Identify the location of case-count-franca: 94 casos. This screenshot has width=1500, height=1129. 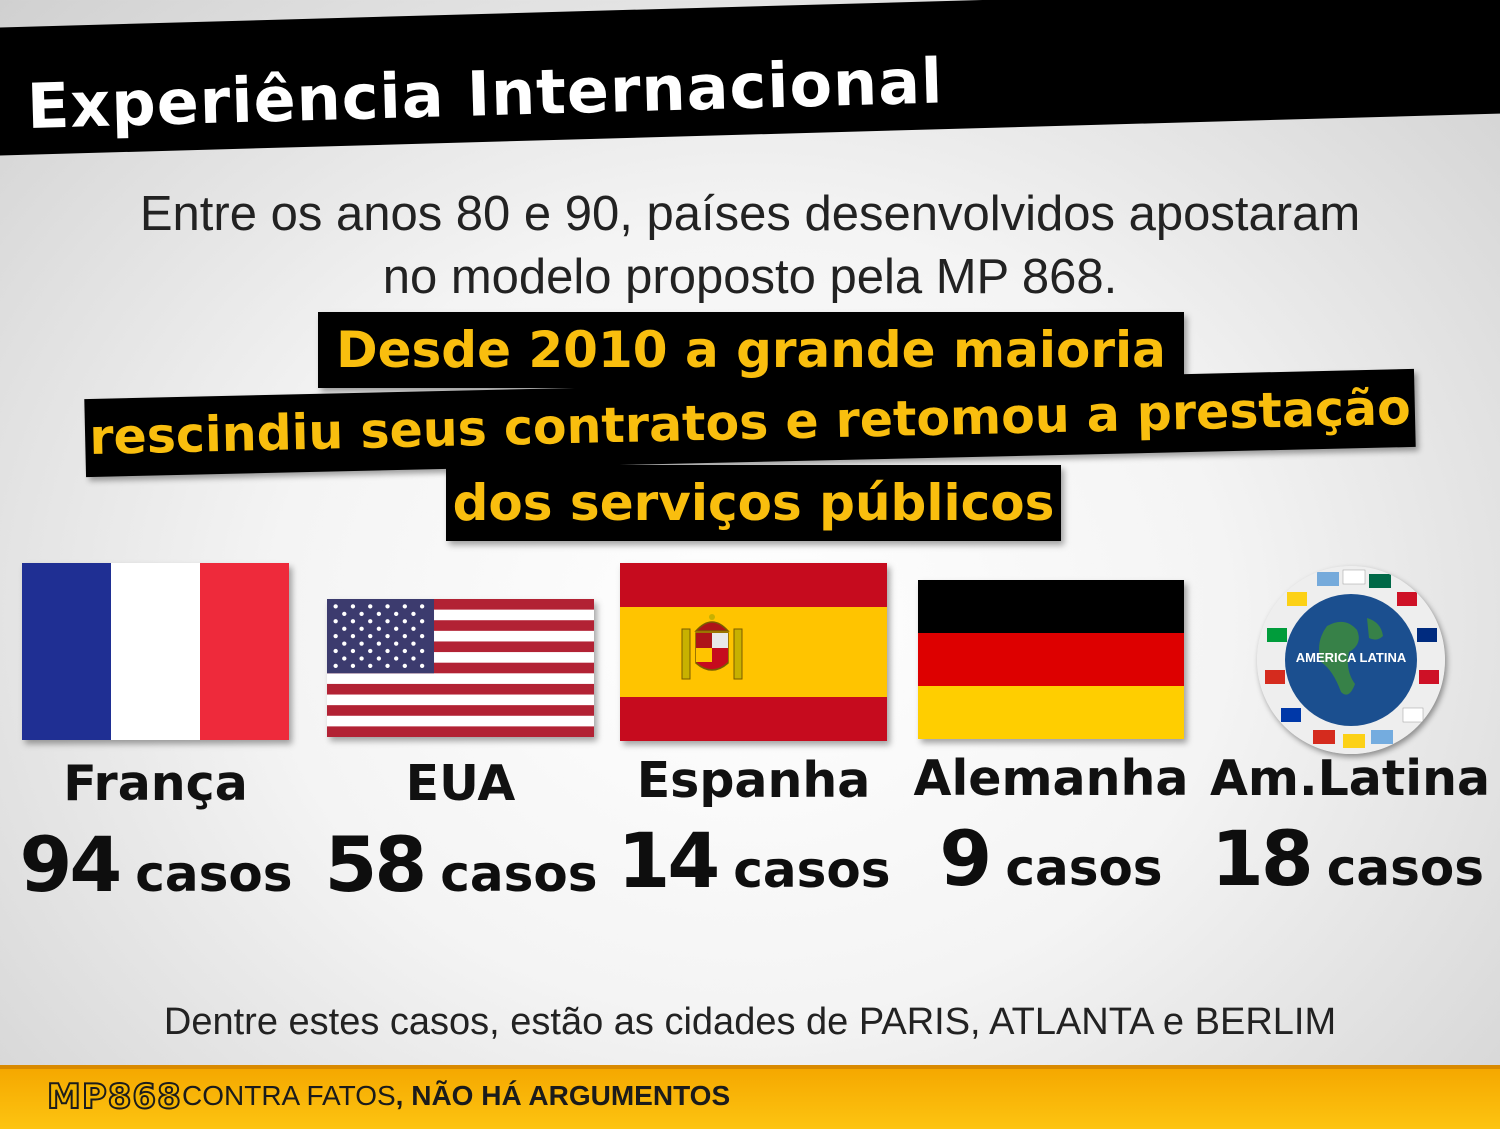
(156, 864).